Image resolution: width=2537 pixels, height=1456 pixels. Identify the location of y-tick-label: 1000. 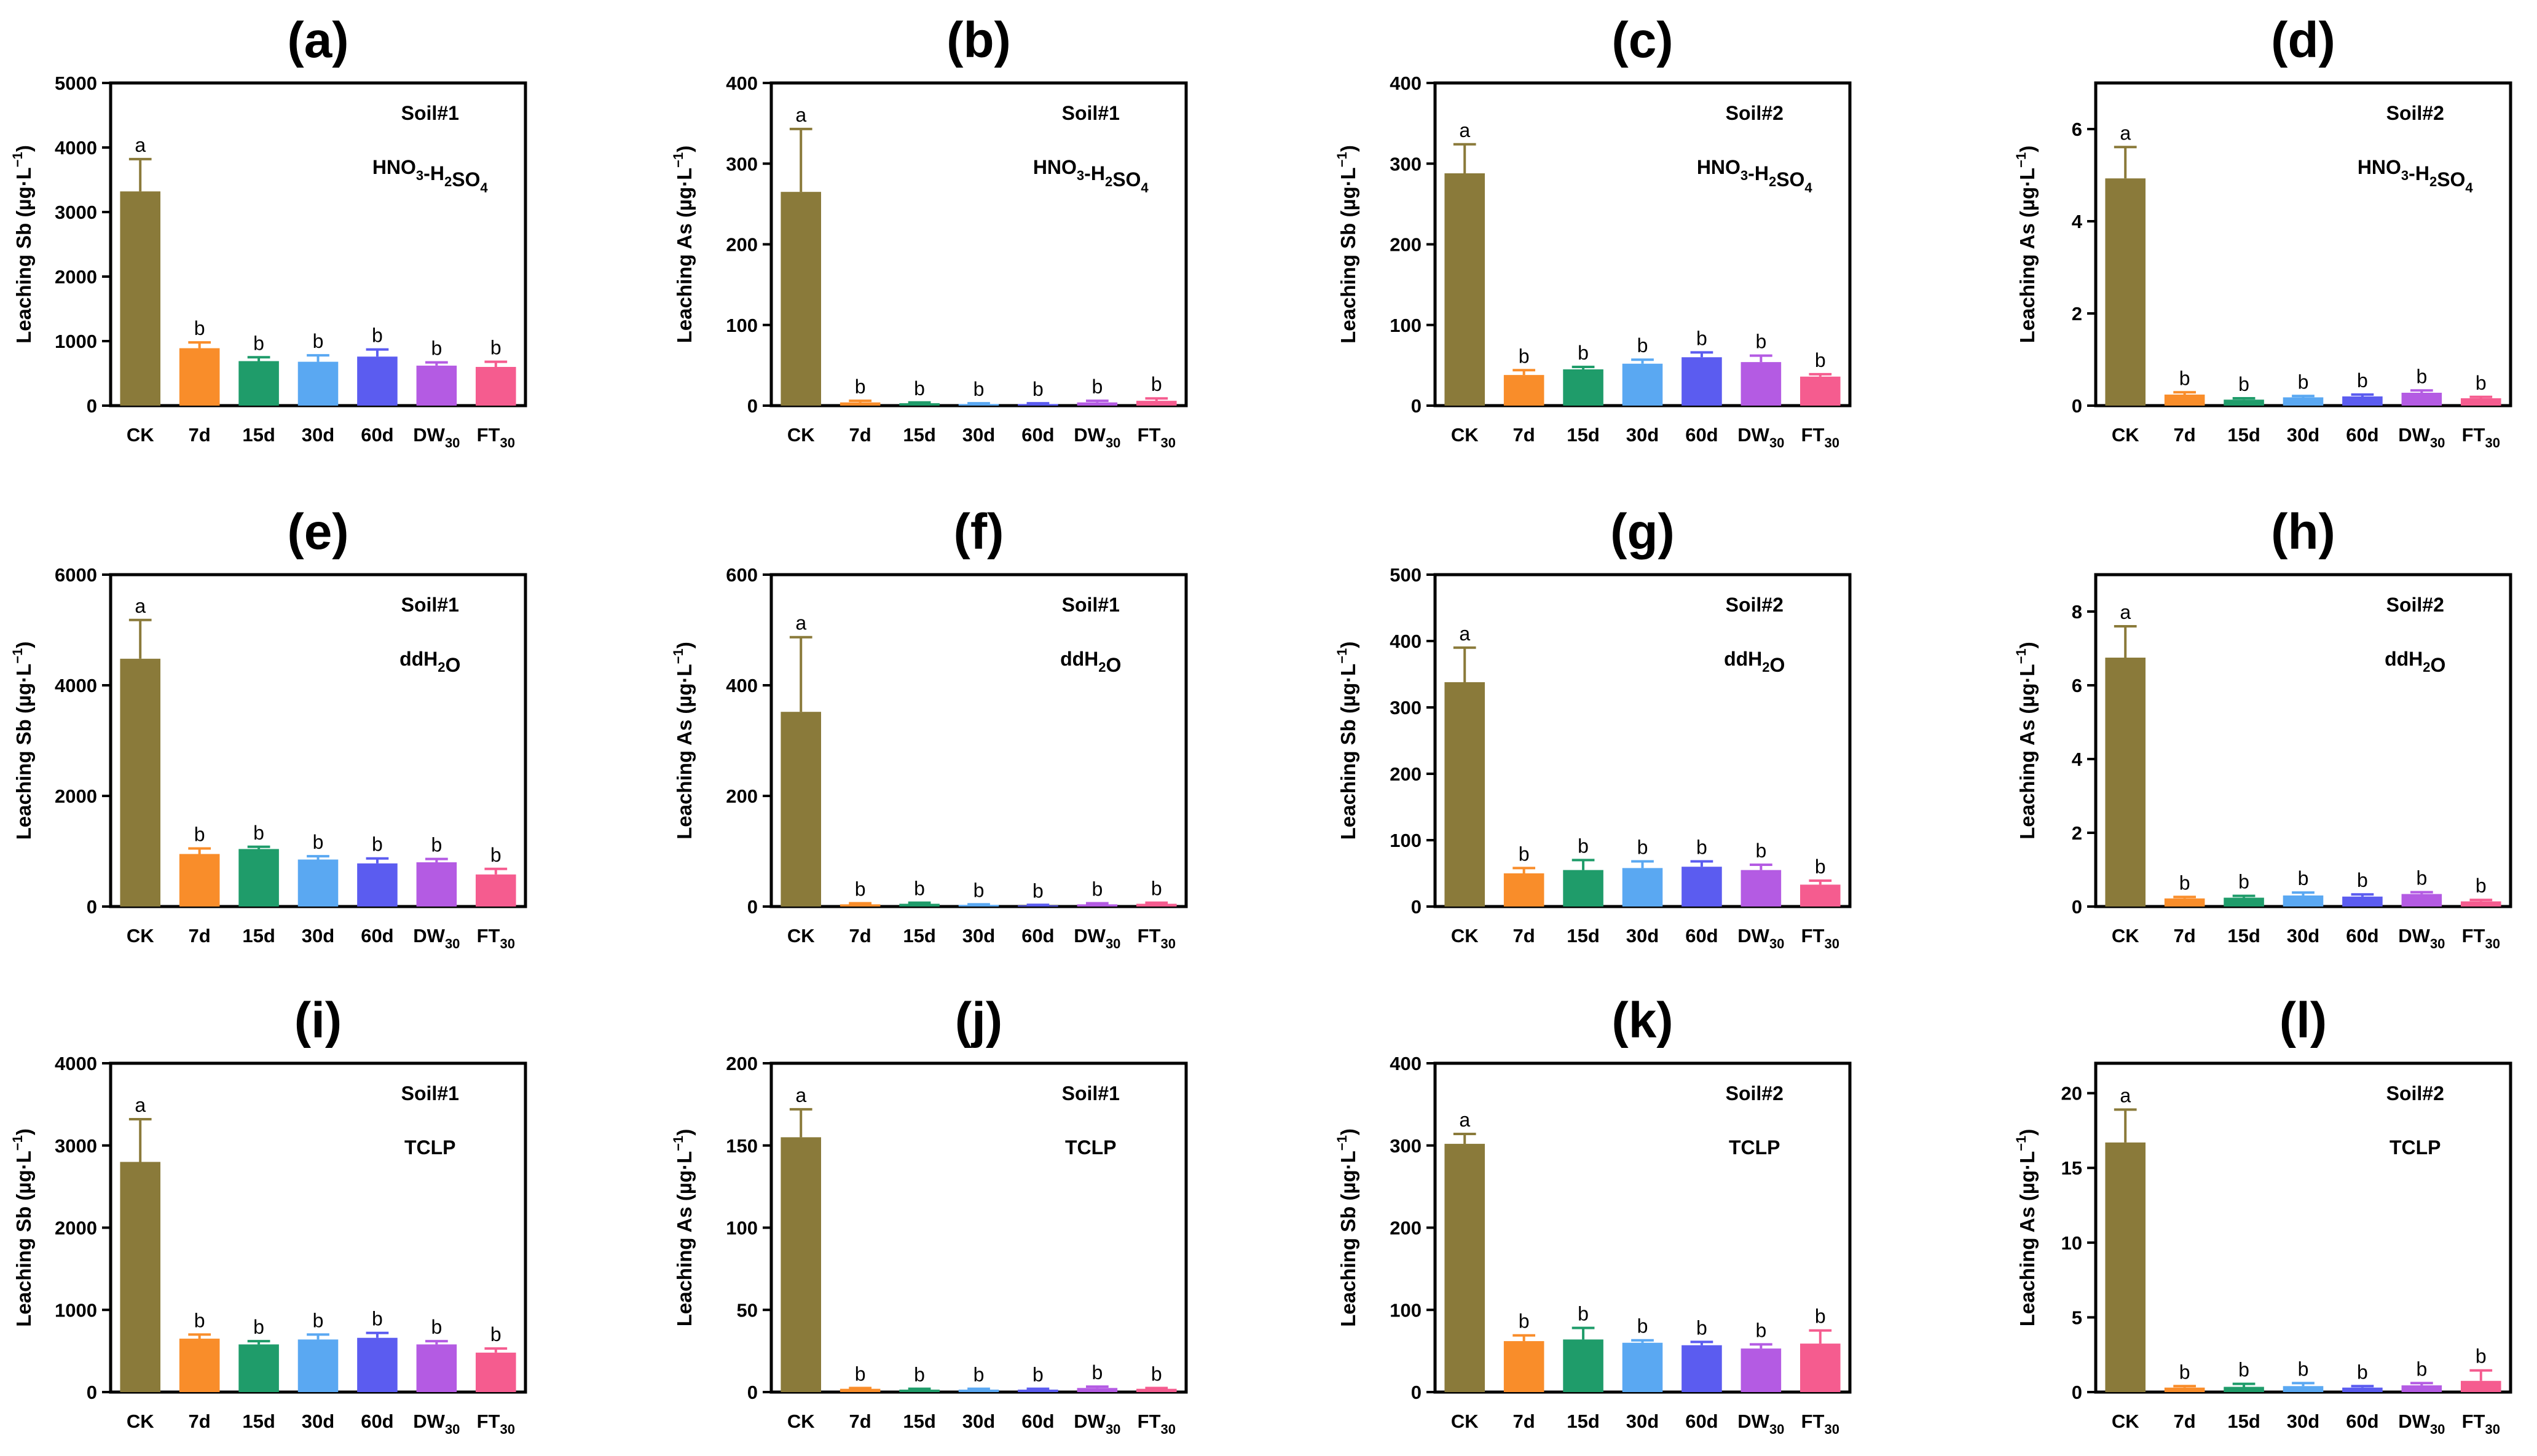
(76, 341).